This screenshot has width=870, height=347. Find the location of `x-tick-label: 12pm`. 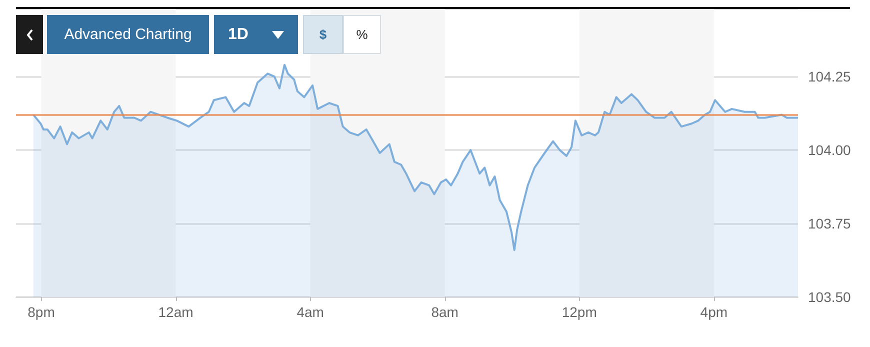

x-tick-label: 12pm is located at coordinates (579, 312).